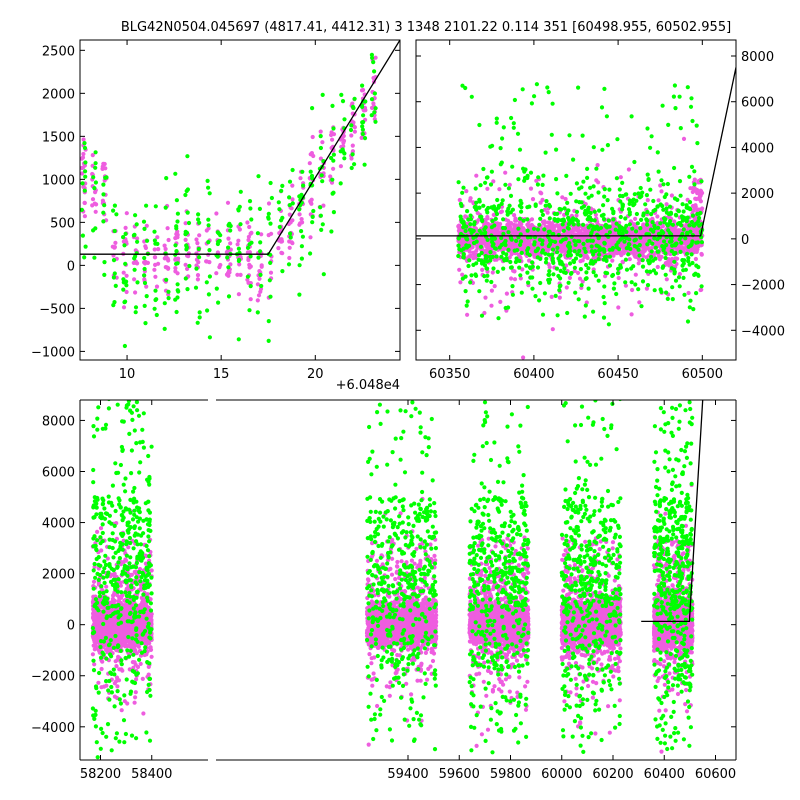 This screenshot has width=800, height=800. Describe the element at coordinates (617, 374) in the screenshot. I see `x-tick-label: 60450` at that location.